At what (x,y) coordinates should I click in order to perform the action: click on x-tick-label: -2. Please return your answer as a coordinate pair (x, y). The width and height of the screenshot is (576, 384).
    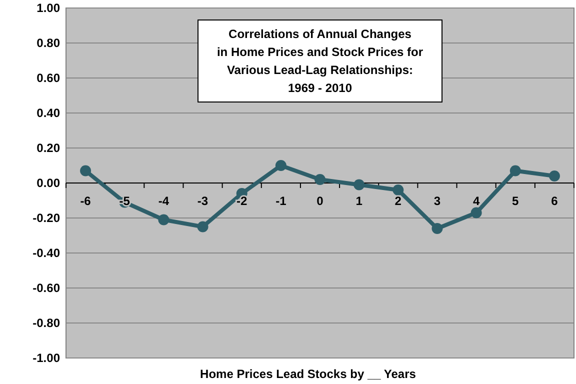
    Looking at the image, I should click on (242, 201).